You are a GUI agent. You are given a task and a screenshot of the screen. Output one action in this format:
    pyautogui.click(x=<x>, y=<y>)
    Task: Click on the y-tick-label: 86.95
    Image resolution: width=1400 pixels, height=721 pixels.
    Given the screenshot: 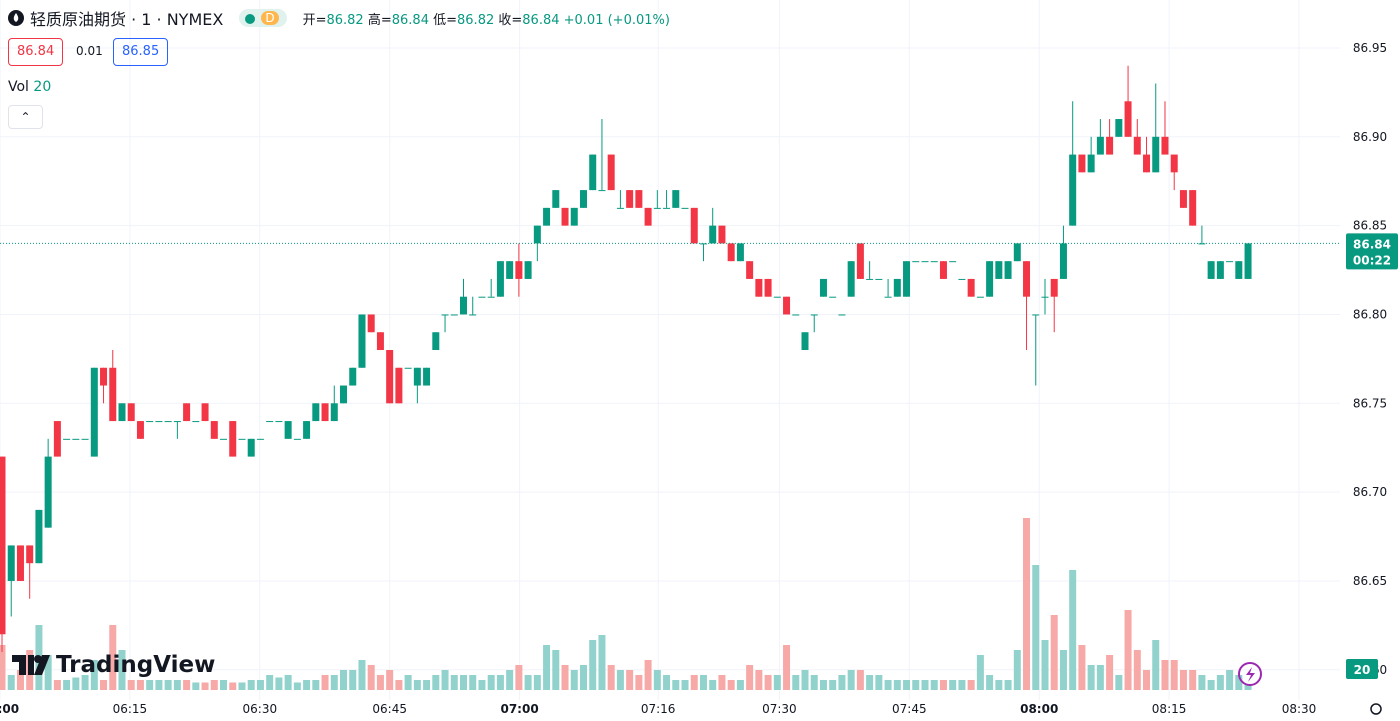 What is the action you would take?
    pyautogui.click(x=1370, y=48)
    